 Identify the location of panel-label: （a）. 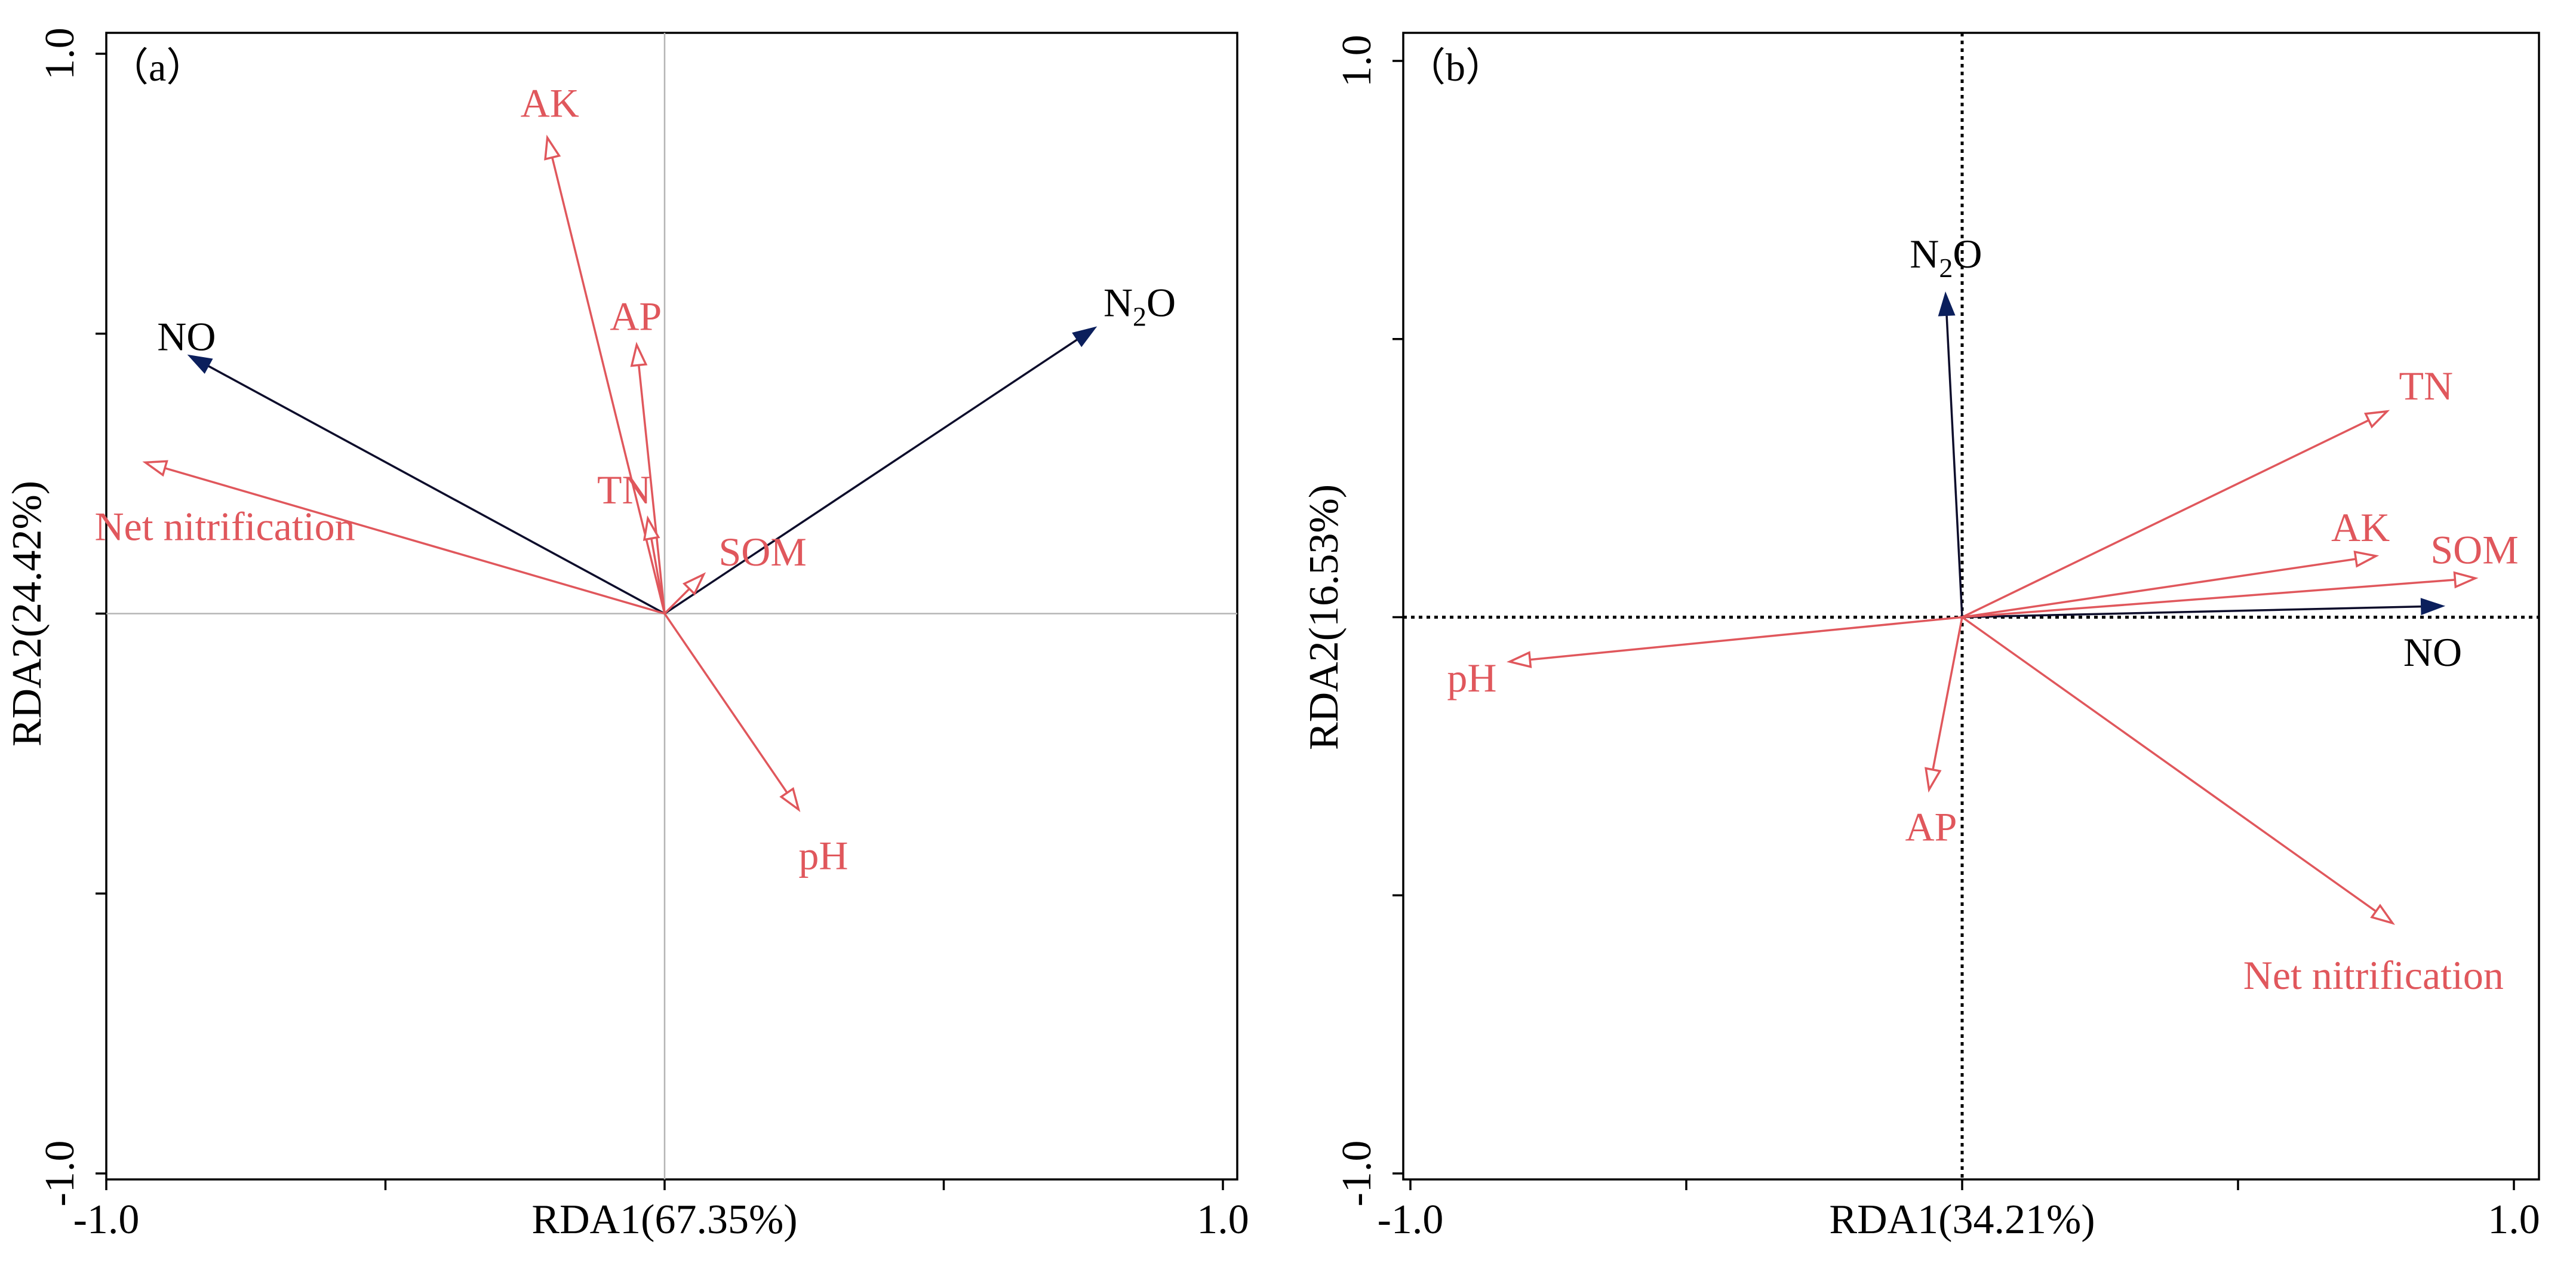
(157, 68).